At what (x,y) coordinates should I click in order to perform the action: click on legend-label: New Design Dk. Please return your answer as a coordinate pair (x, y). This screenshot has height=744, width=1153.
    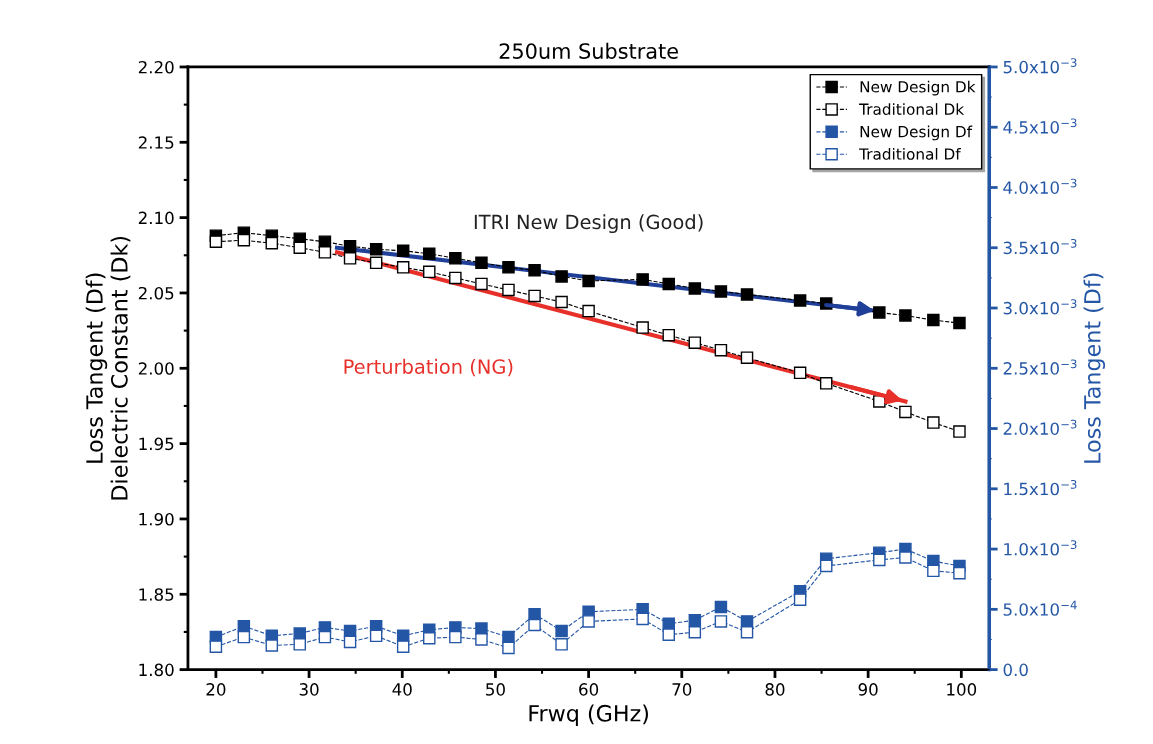
    Looking at the image, I should click on (918, 88).